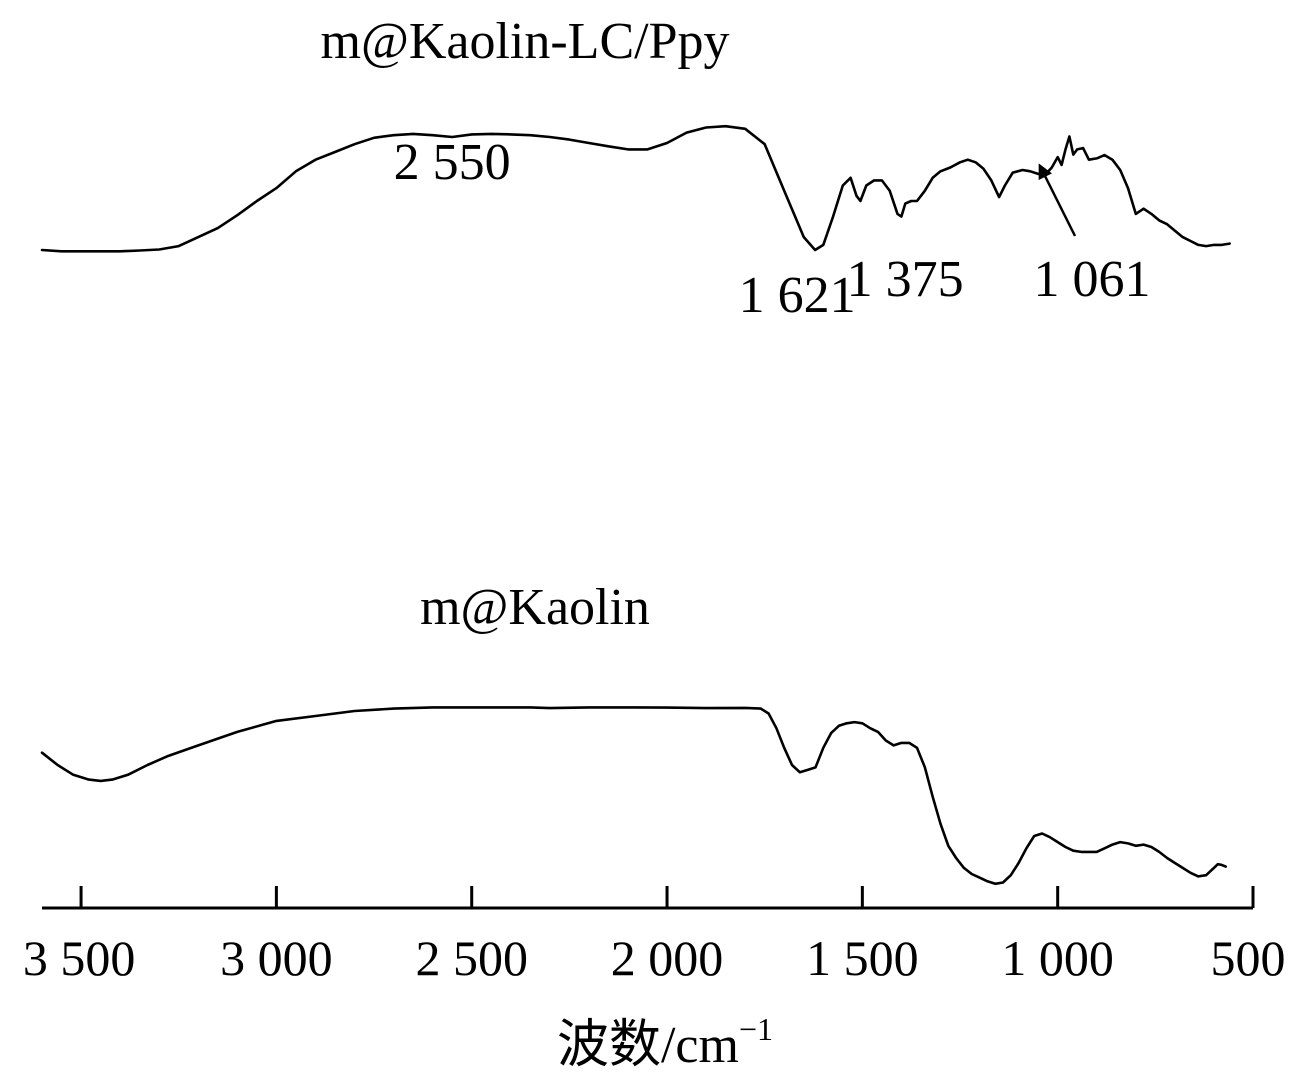  I want to click on x-tick-label: 500, so click(1248, 958).